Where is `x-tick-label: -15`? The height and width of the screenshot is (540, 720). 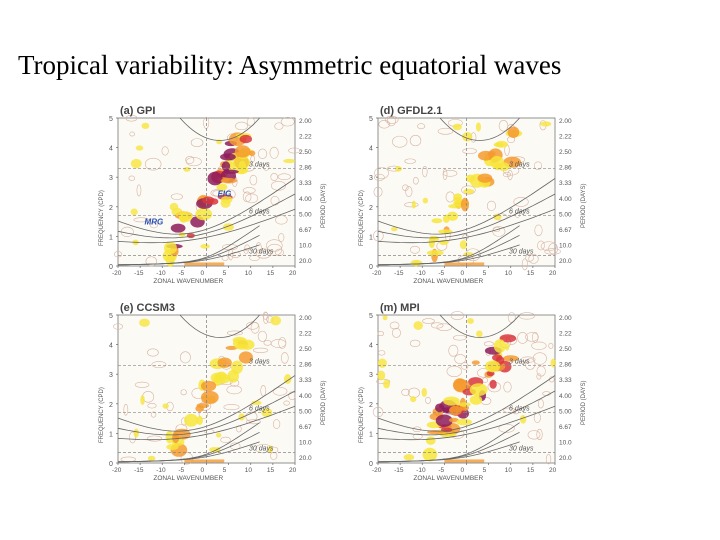
x-tick-label: -15 is located at coordinates (399, 470).